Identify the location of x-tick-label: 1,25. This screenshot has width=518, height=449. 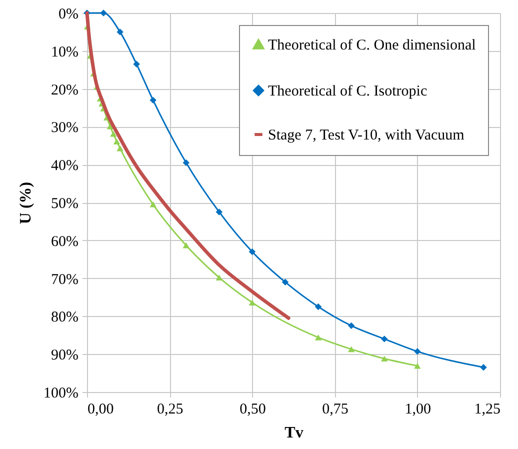
(487, 410).